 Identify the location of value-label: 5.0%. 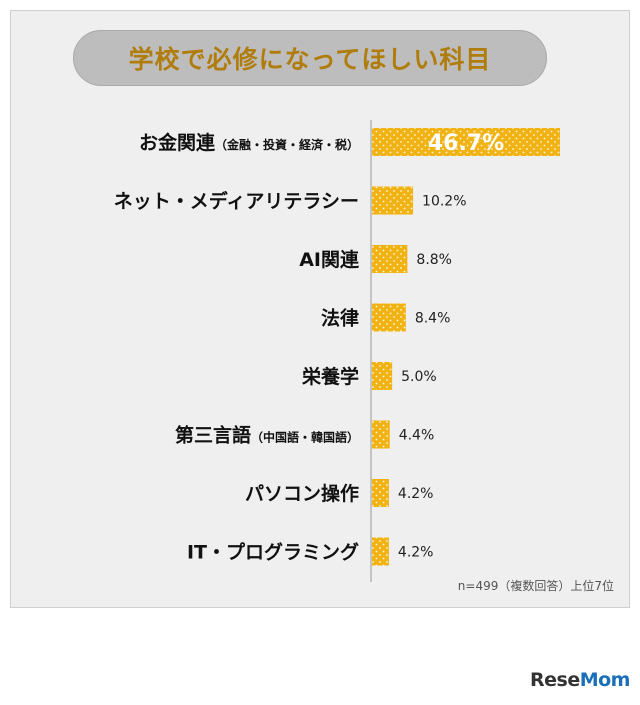
(419, 377).